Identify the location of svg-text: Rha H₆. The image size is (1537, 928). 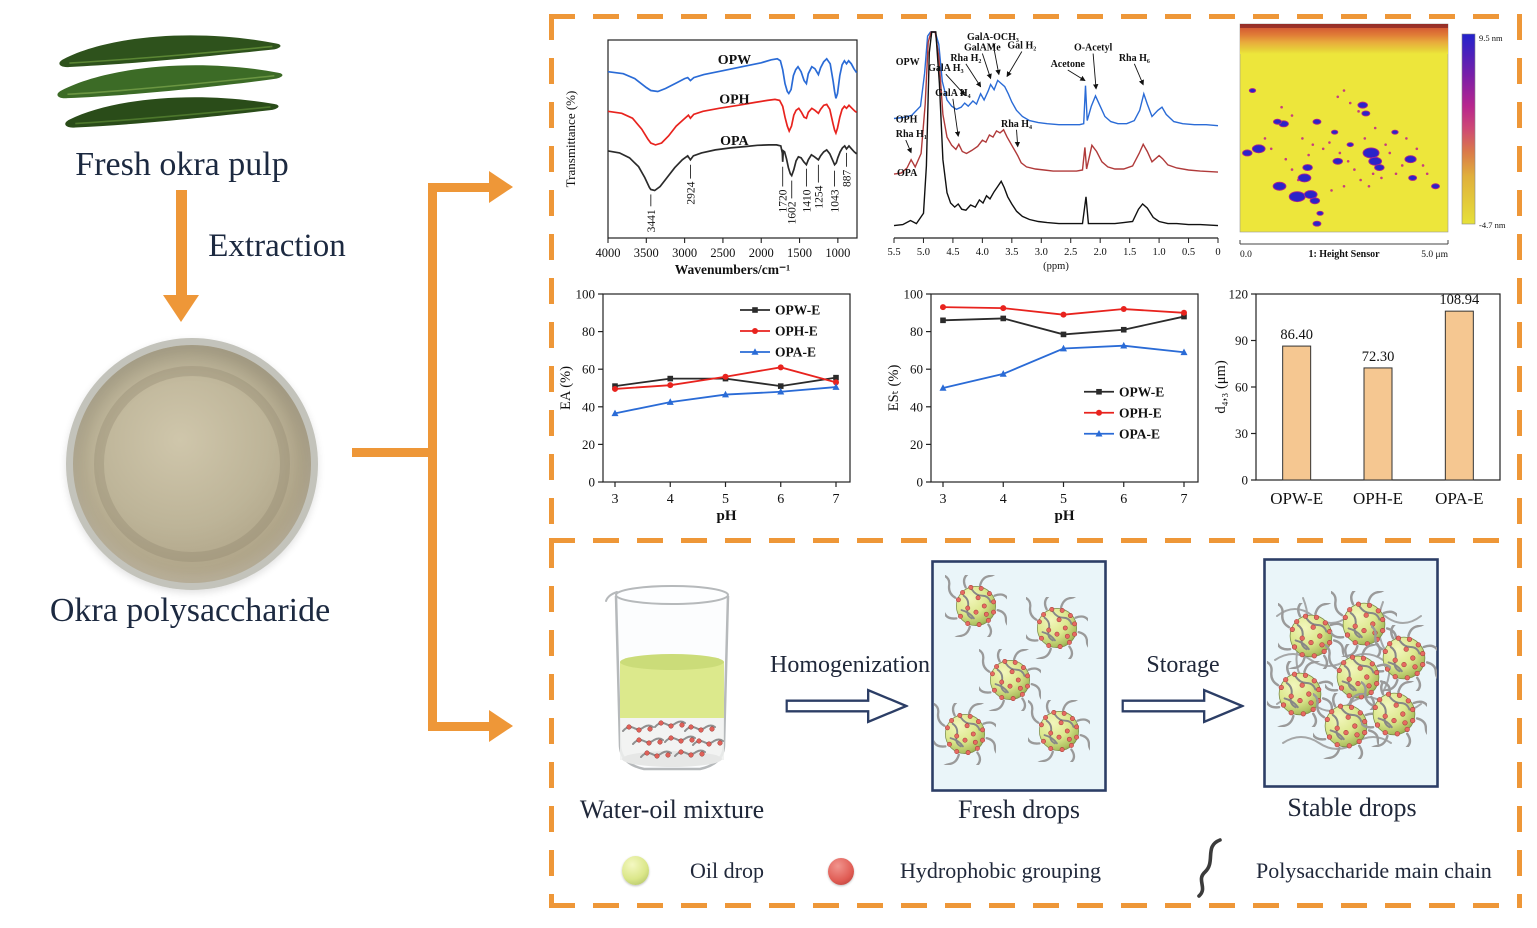
(1134, 58).